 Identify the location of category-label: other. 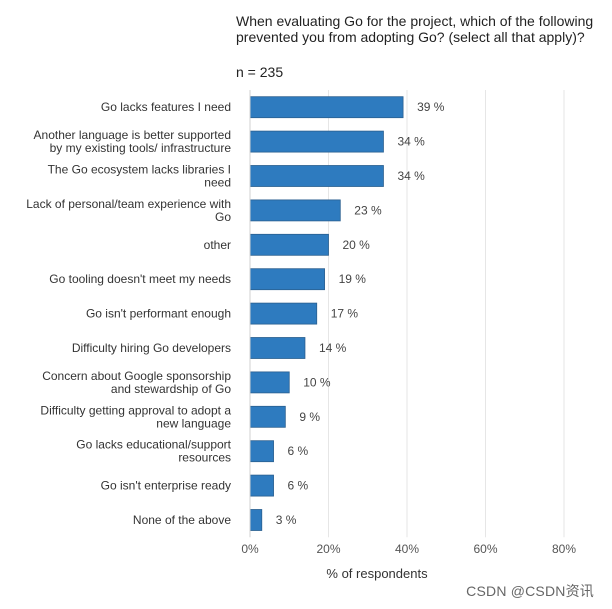
(217, 245).